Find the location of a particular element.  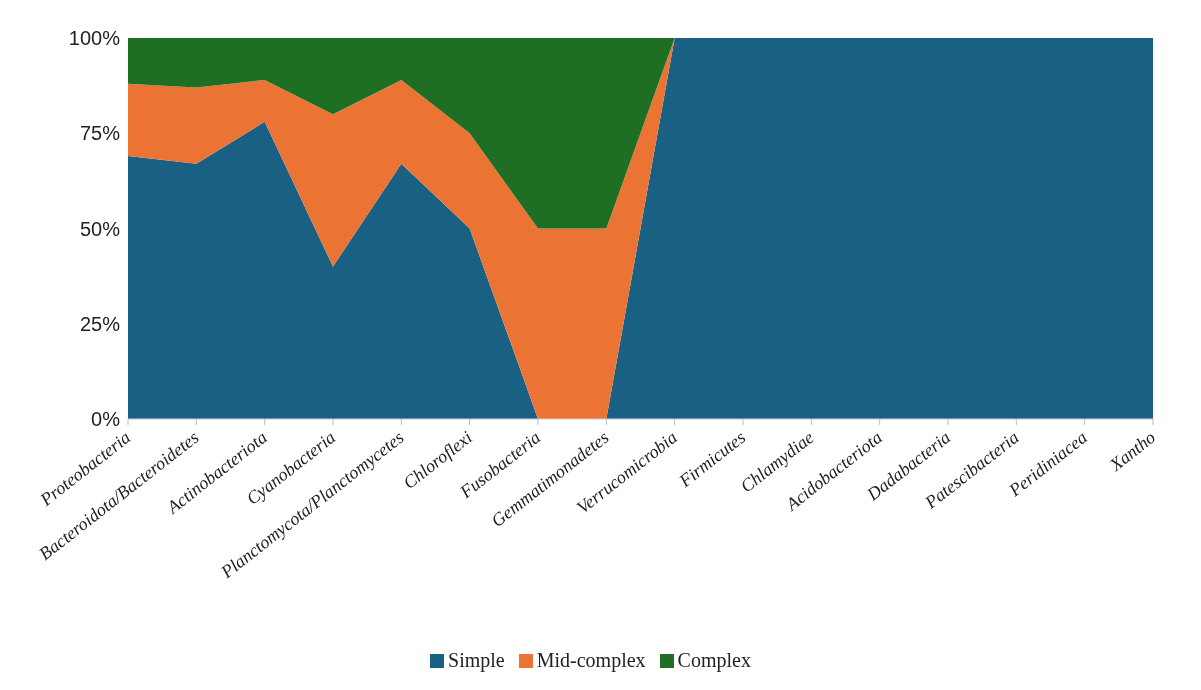

legend-label: Mid-complex is located at coordinates (591, 660).